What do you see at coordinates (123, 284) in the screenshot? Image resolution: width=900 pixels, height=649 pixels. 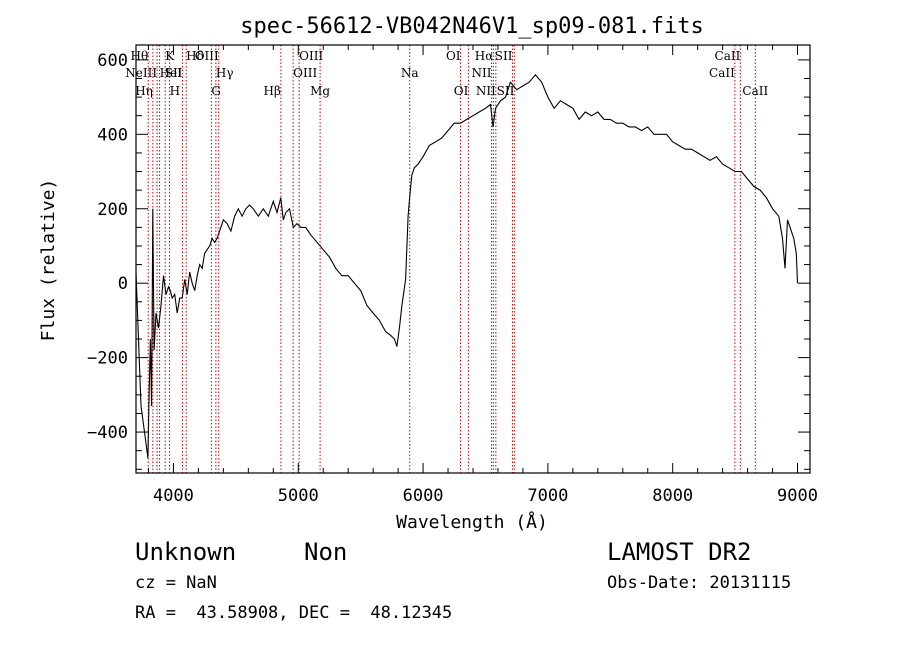 I see `y-tick-label: 0` at bounding box center [123, 284].